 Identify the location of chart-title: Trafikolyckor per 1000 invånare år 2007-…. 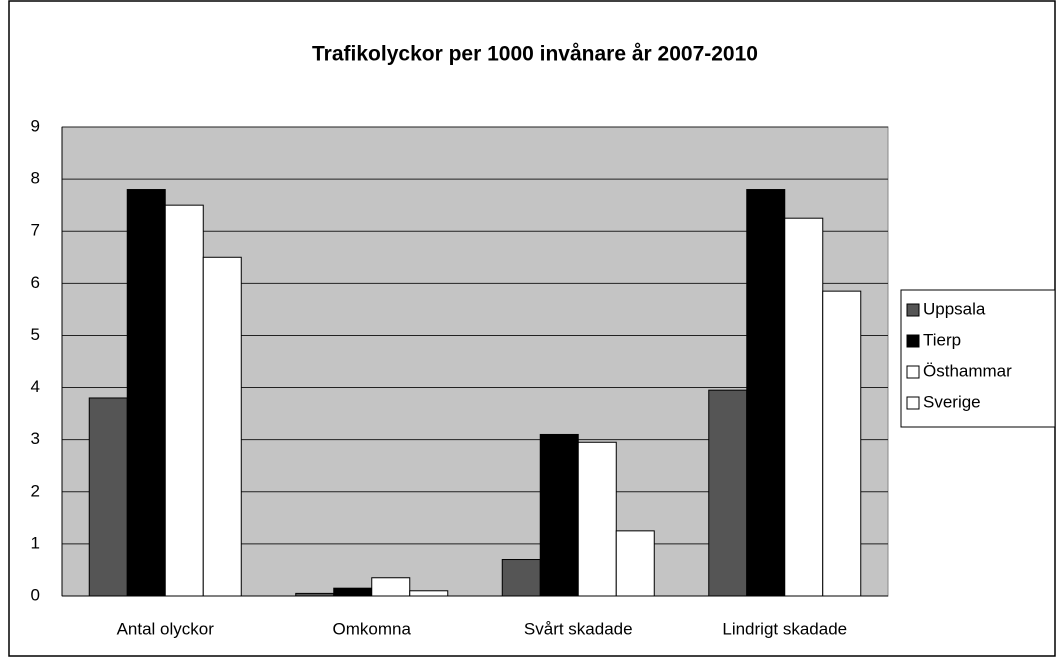
(535, 54).